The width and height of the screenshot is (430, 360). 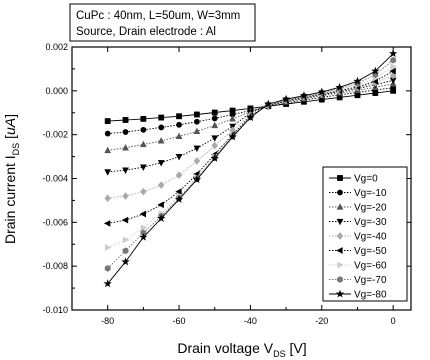 I want to click on x-axis-title-sub: DS, so click(x=279, y=354).